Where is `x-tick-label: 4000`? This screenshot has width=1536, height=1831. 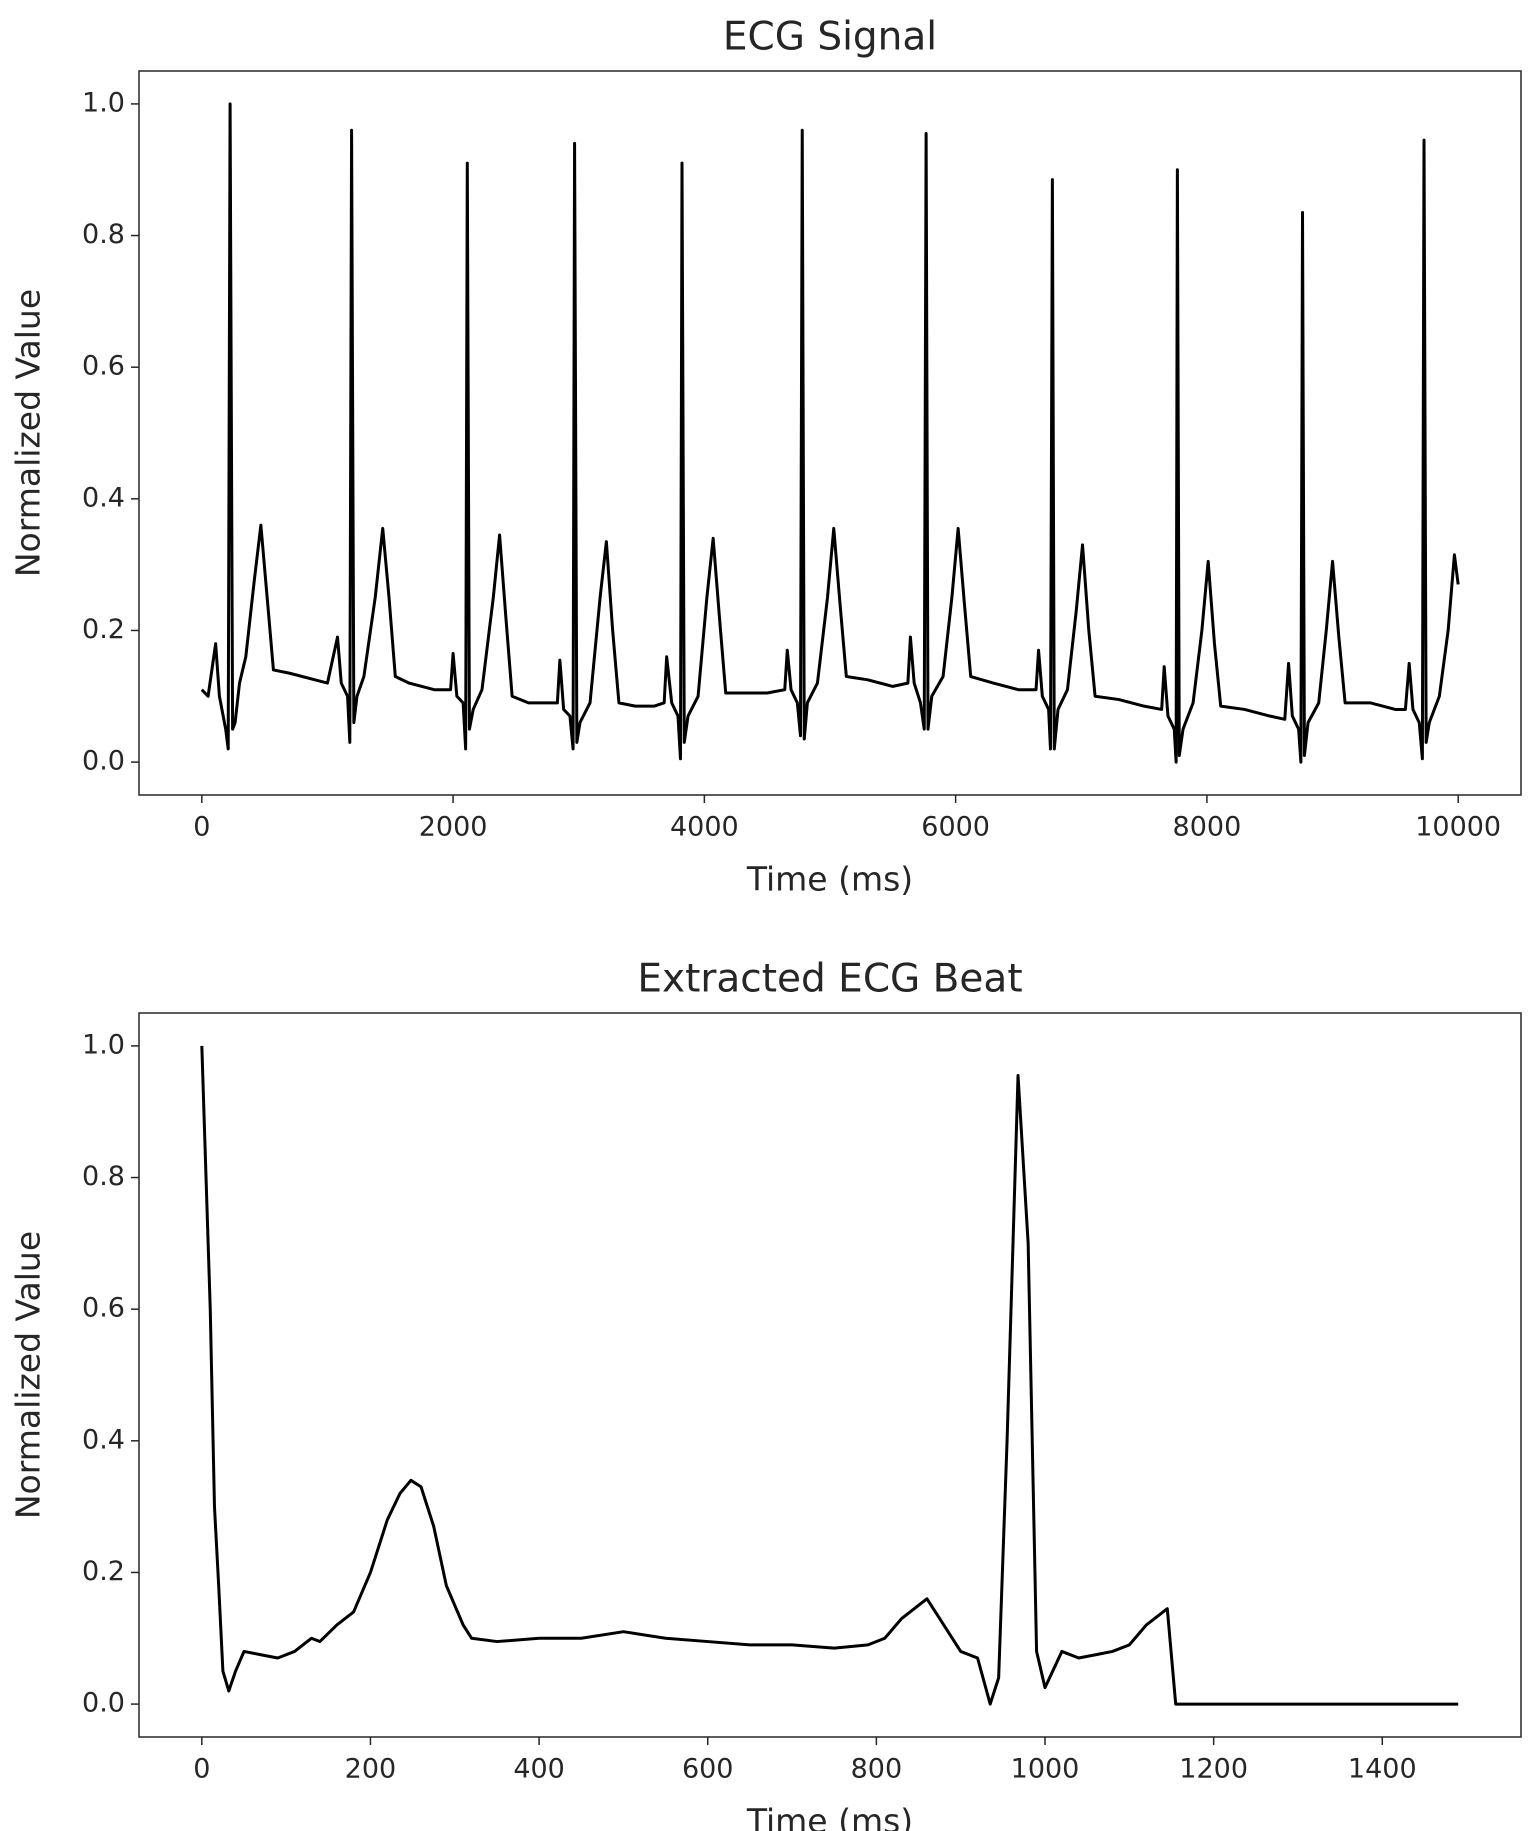
x-tick-label: 4000 is located at coordinates (704, 827).